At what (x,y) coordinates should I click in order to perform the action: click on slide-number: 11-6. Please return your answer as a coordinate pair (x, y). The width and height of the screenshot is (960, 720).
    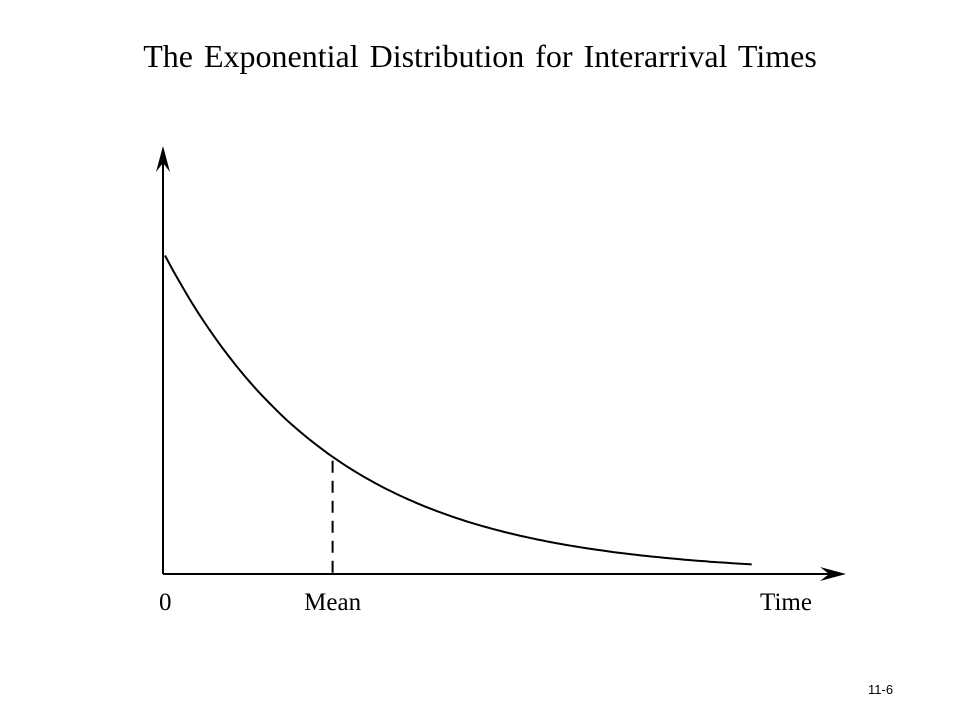
    Looking at the image, I should click on (881, 689).